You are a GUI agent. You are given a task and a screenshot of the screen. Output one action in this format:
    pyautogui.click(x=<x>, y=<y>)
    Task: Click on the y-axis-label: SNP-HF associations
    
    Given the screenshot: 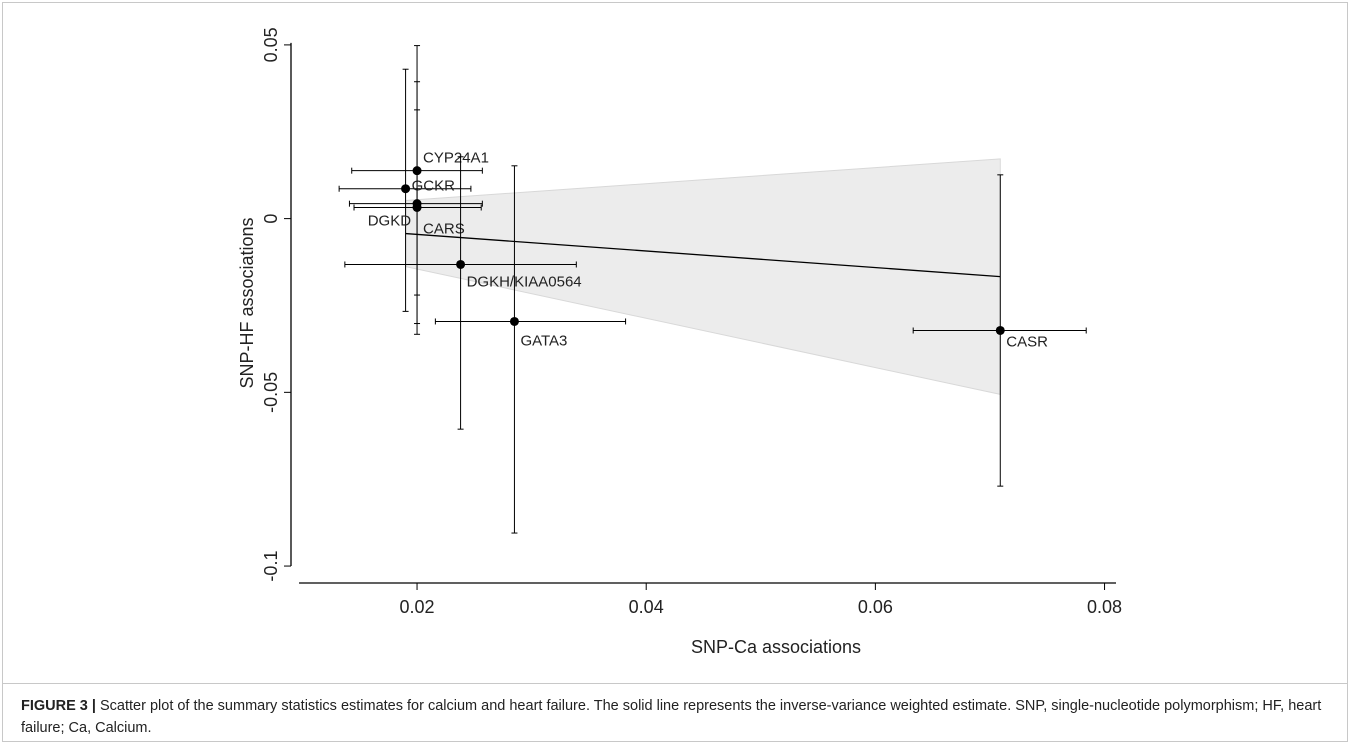 What is the action you would take?
    pyautogui.click(x=247, y=302)
    